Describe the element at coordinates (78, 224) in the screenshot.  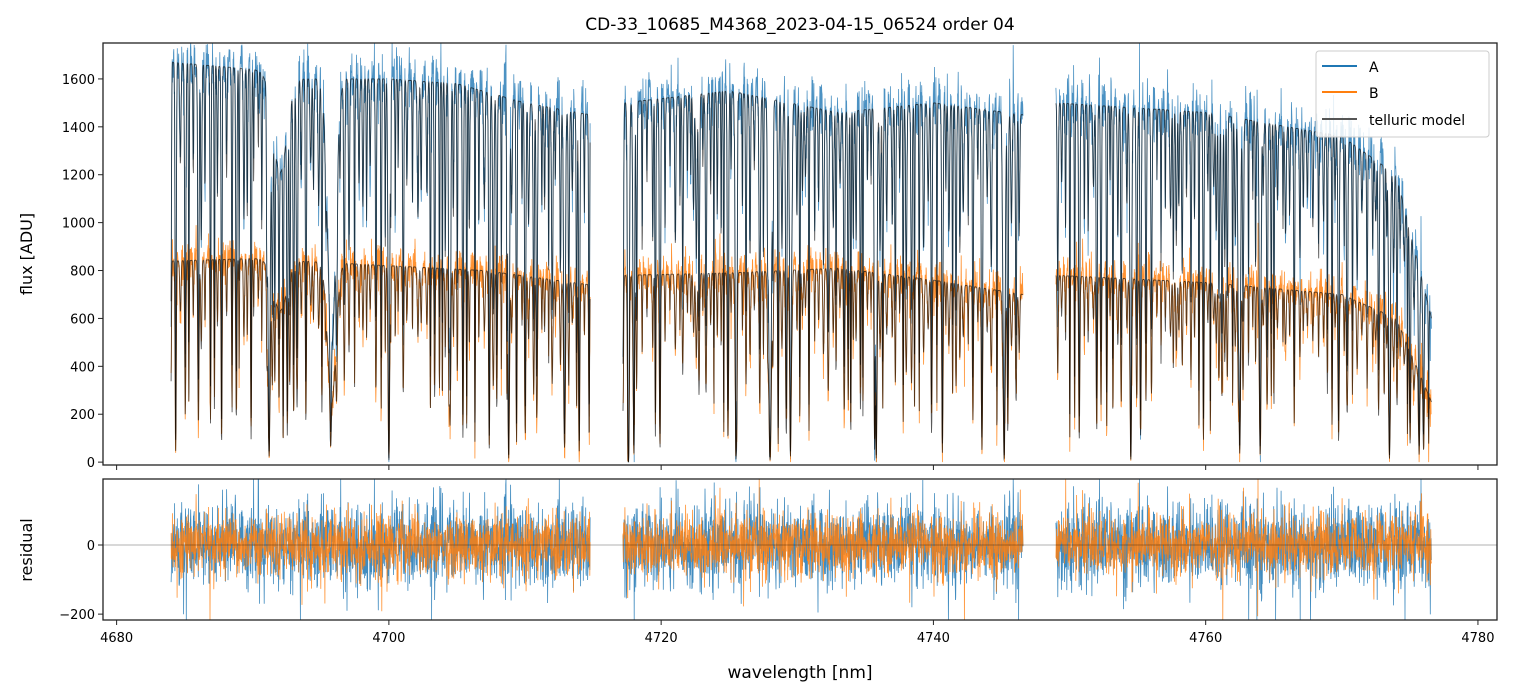
I see `flux-ytick-label: 1000` at that location.